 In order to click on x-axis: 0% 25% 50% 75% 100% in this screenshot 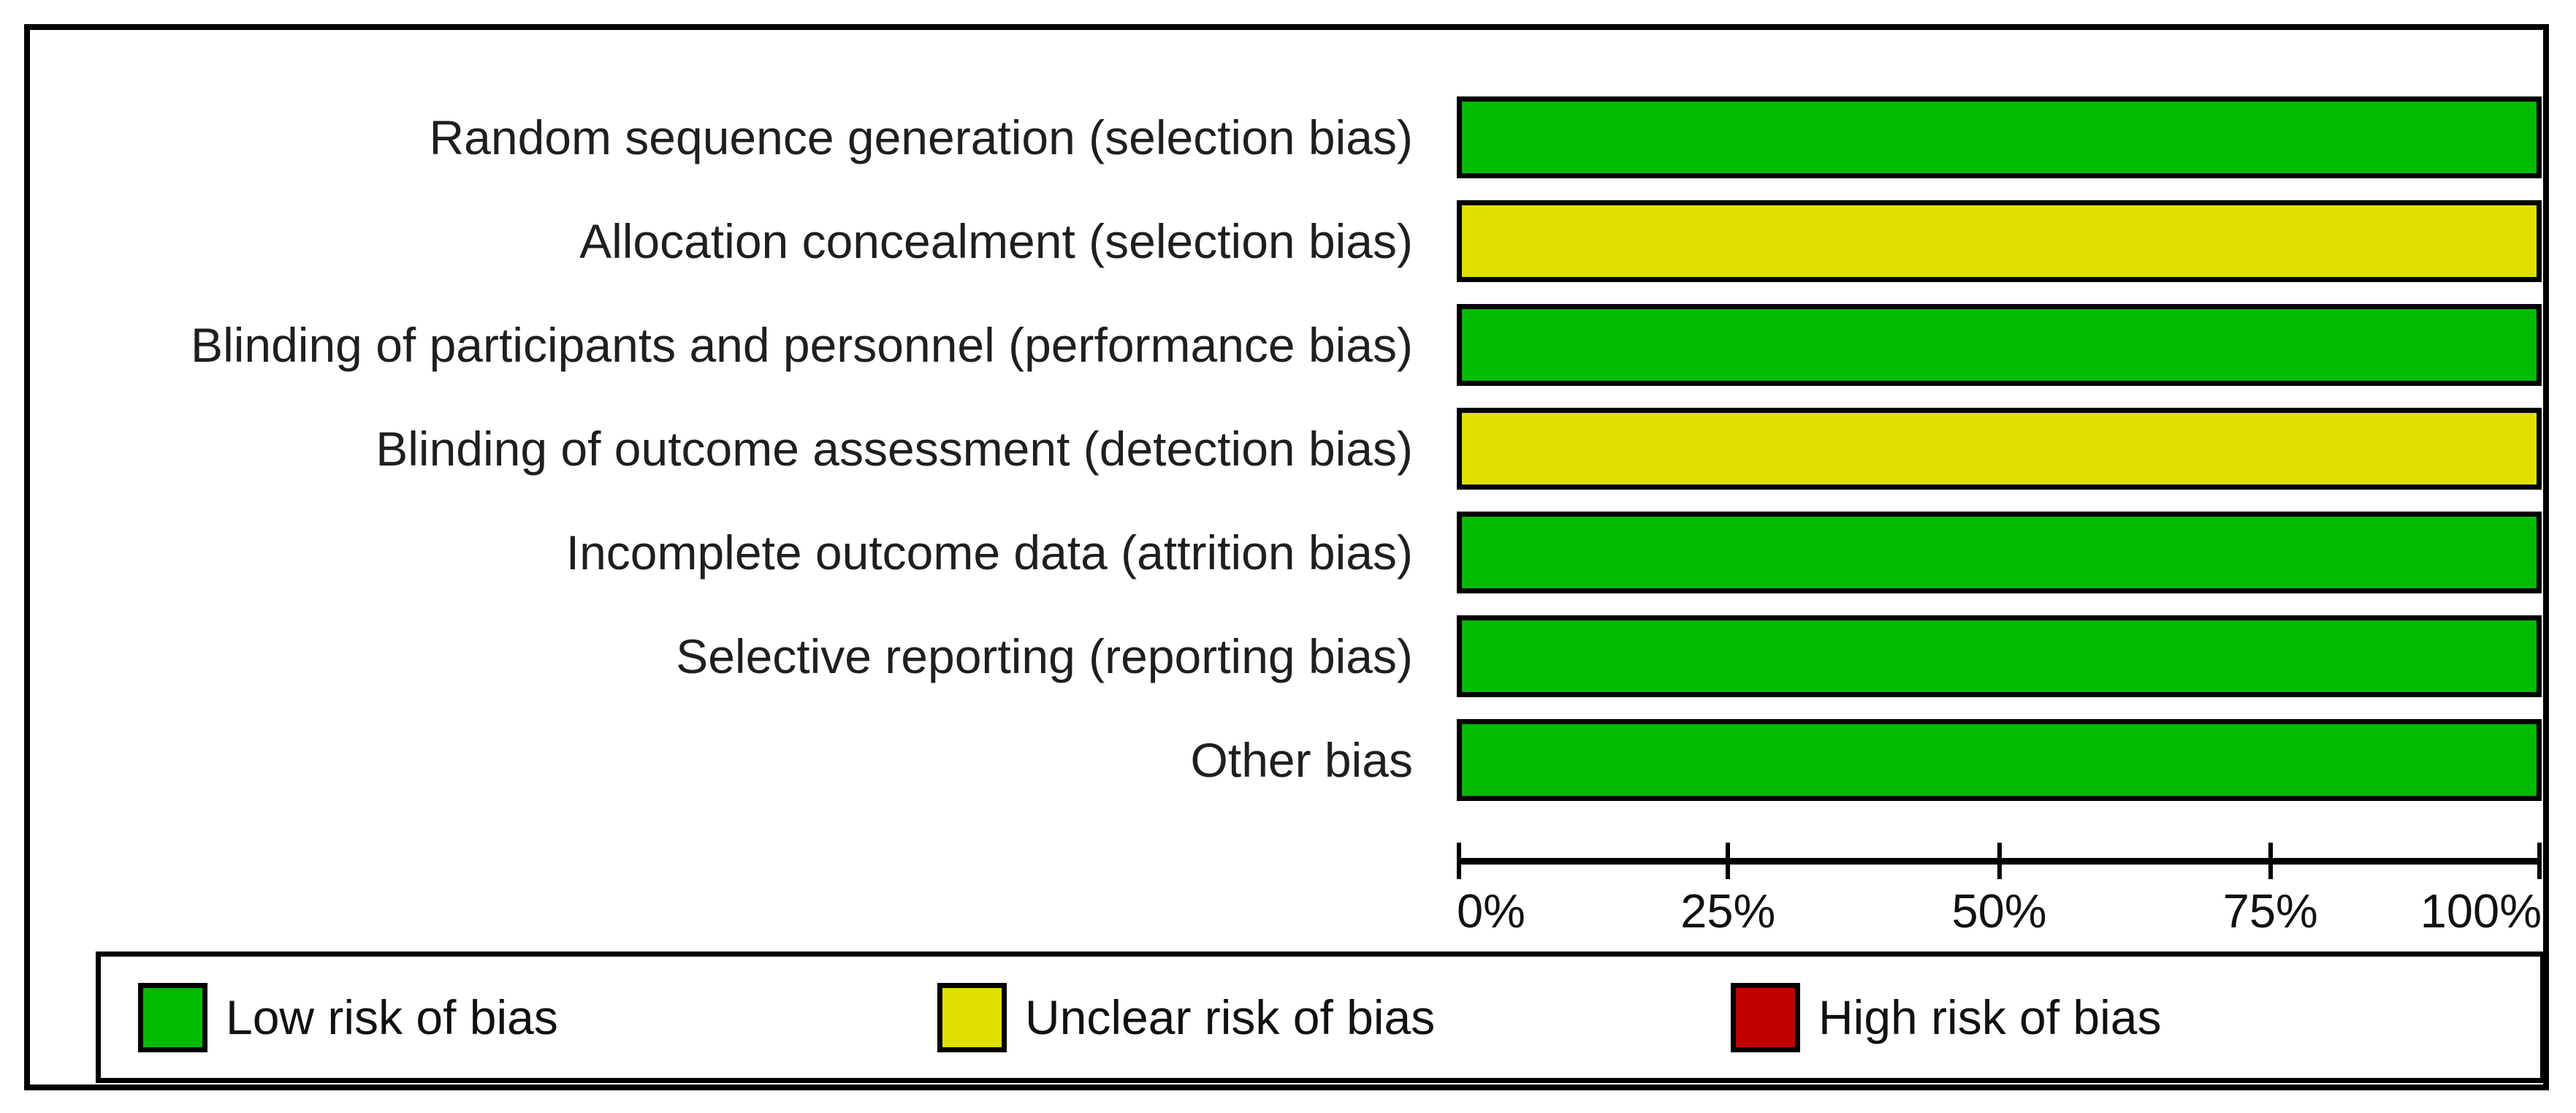, I will do `click(2000, 887)`.